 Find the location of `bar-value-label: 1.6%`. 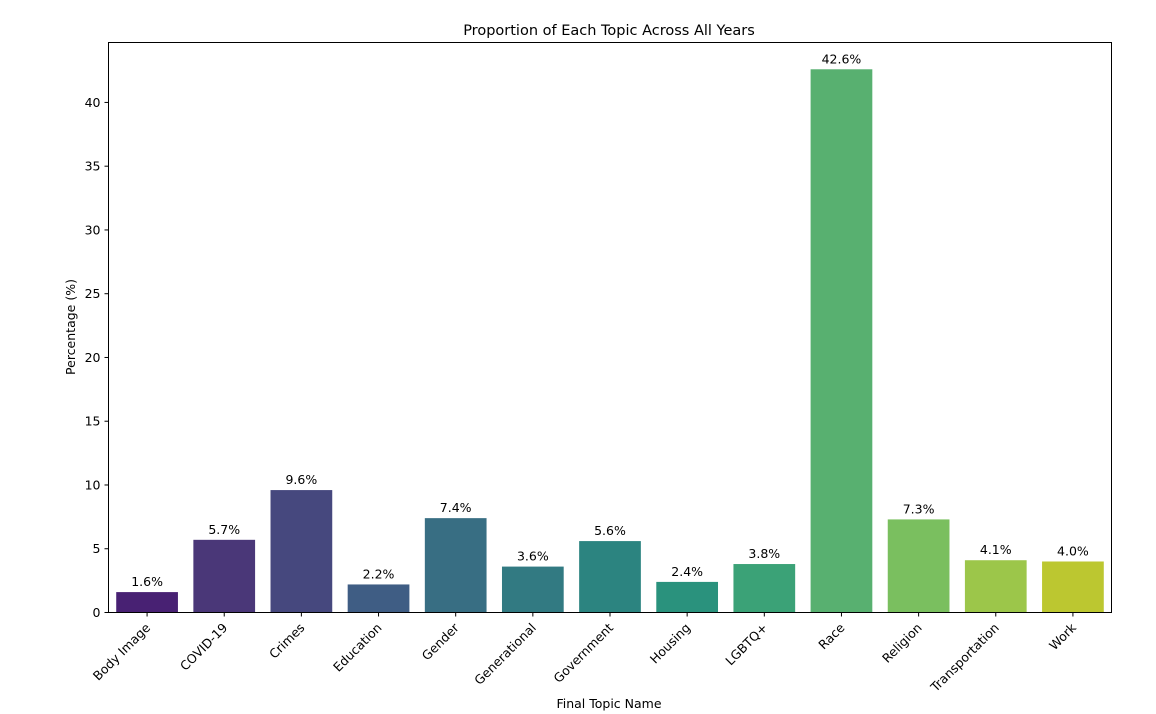

bar-value-label: 1.6% is located at coordinates (147, 581).